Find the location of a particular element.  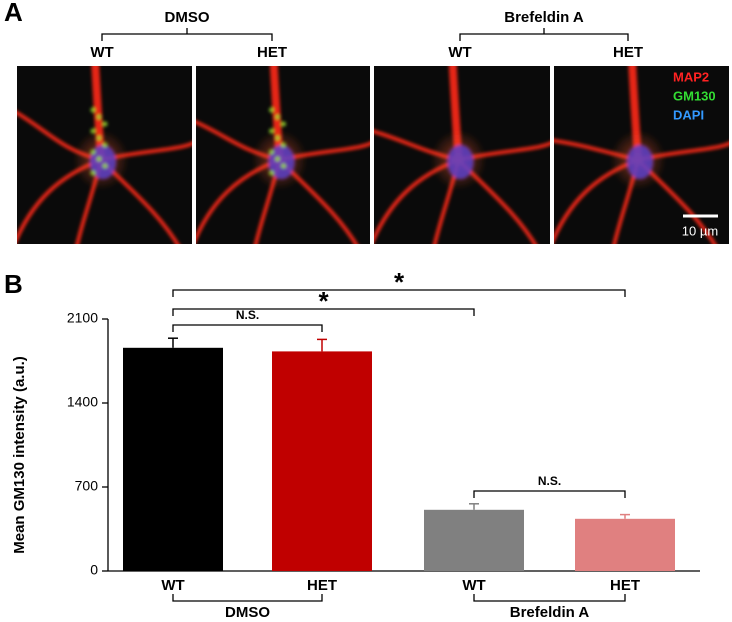

y-tick-label: 0 is located at coordinates (94, 570).